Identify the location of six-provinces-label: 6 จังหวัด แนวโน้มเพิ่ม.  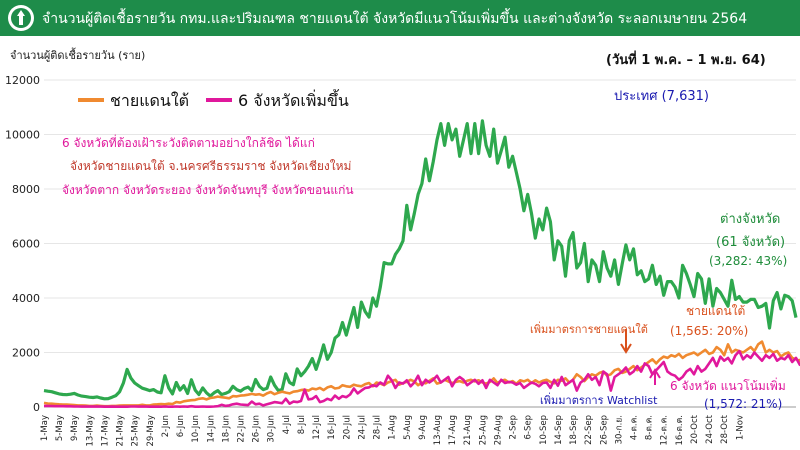
(728, 386).